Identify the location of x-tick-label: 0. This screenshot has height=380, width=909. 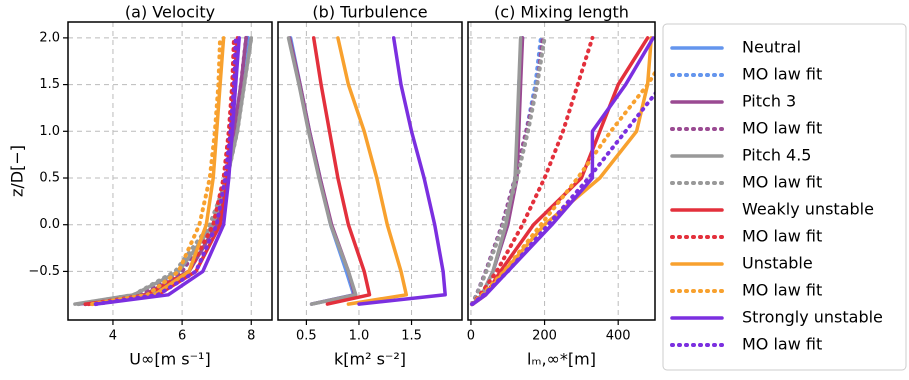
(471, 336).